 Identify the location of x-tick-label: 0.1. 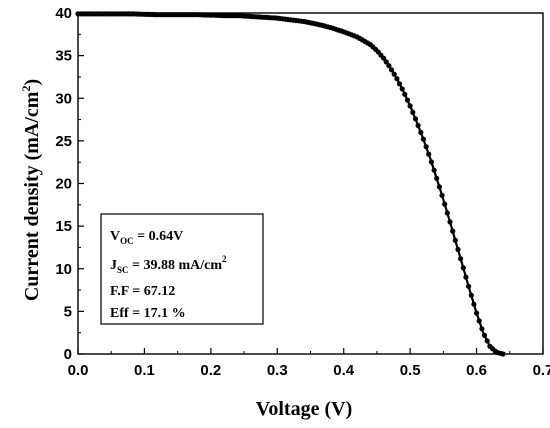
(144, 370).